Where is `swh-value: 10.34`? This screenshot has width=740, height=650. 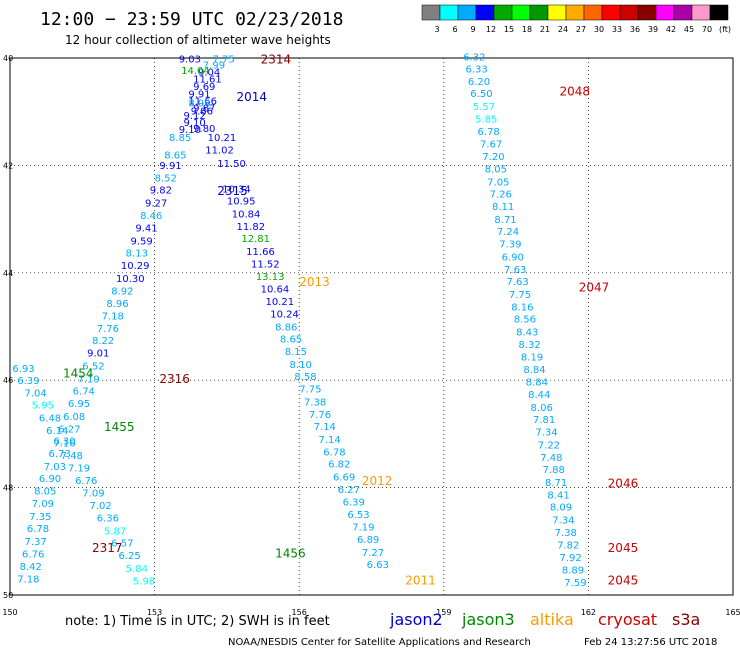 swh-value: 10.34 is located at coordinates (236, 189).